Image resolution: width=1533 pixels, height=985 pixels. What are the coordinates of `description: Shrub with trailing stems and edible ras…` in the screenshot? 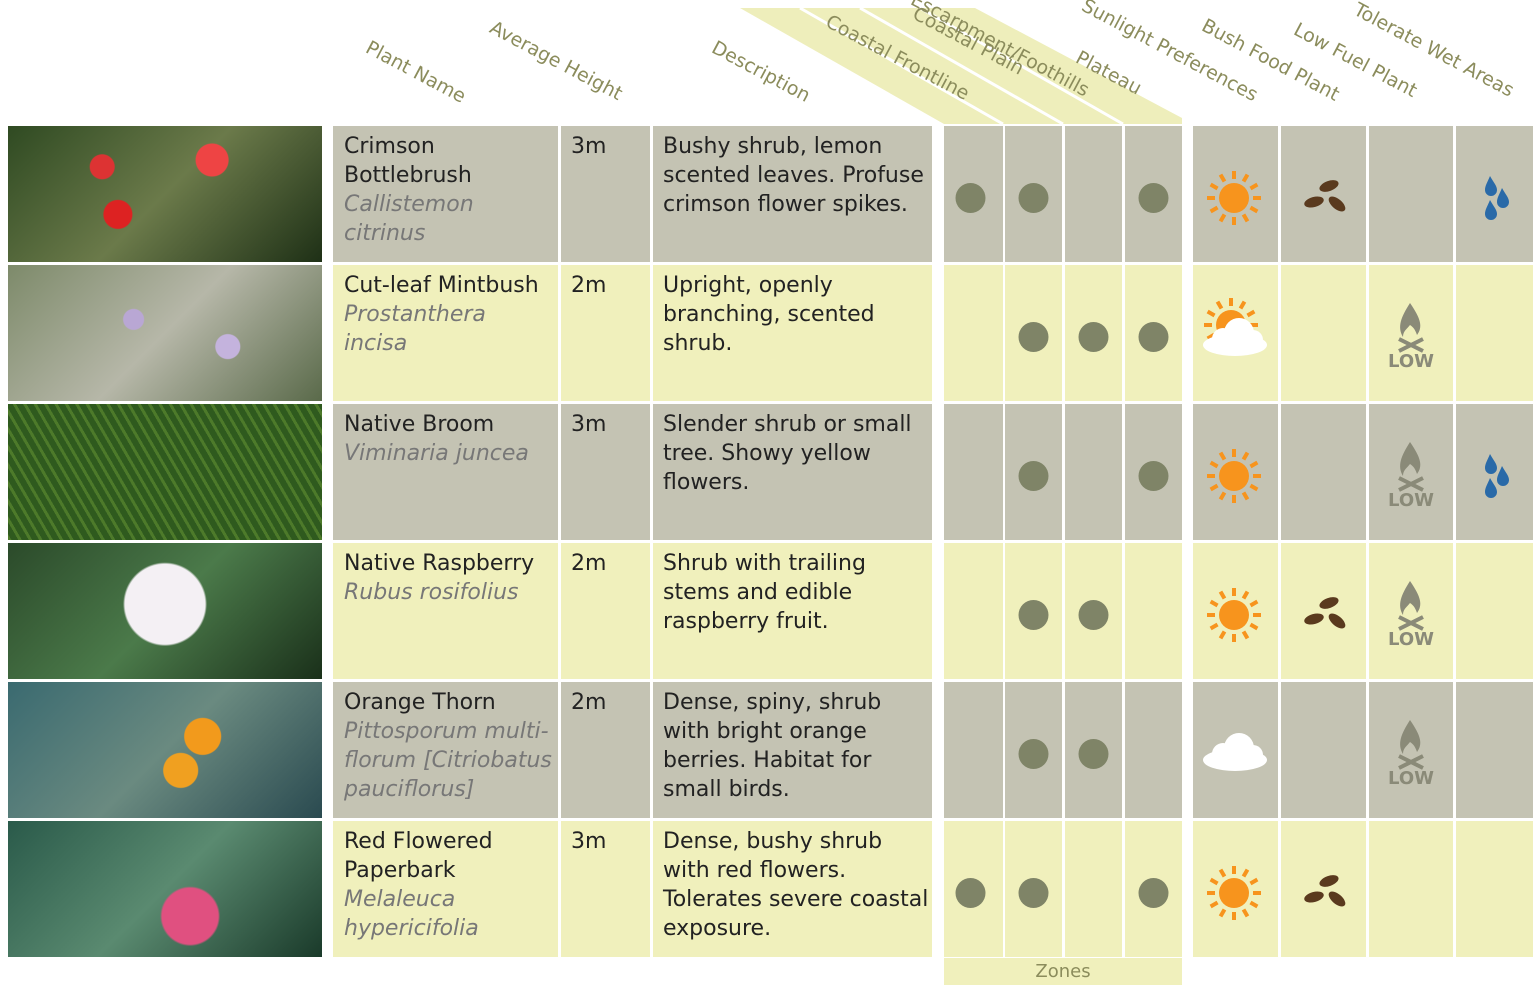 It's located at (764, 592).